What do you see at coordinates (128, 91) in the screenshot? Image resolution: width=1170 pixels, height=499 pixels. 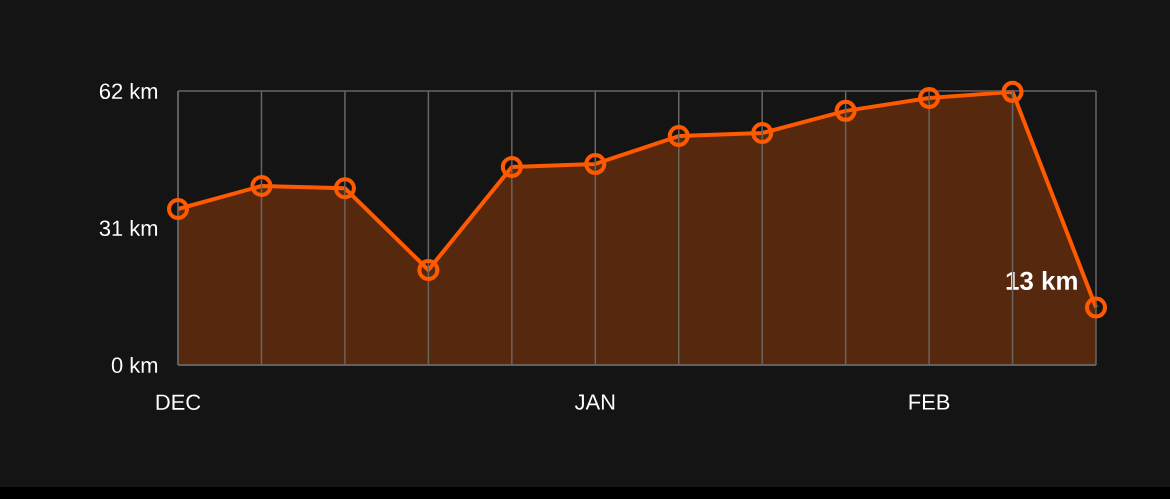 I see `y-tick-label: 62 km` at bounding box center [128, 91].